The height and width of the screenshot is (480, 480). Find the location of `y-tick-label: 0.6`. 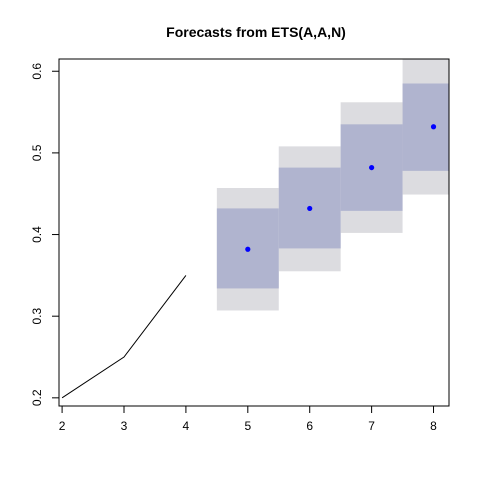

y-tick-label: 0.6 is located at coordinates (37, 71).